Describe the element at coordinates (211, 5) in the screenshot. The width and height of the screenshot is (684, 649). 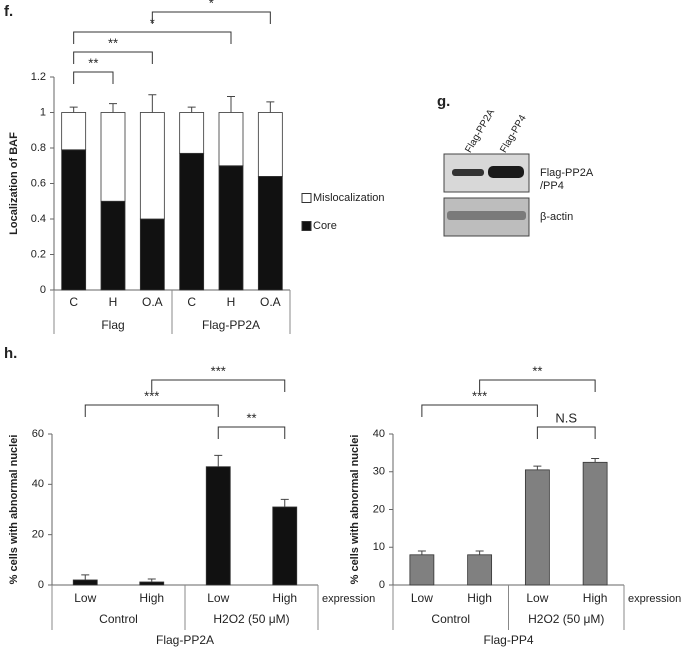
I see `significance-label: *` at that location.